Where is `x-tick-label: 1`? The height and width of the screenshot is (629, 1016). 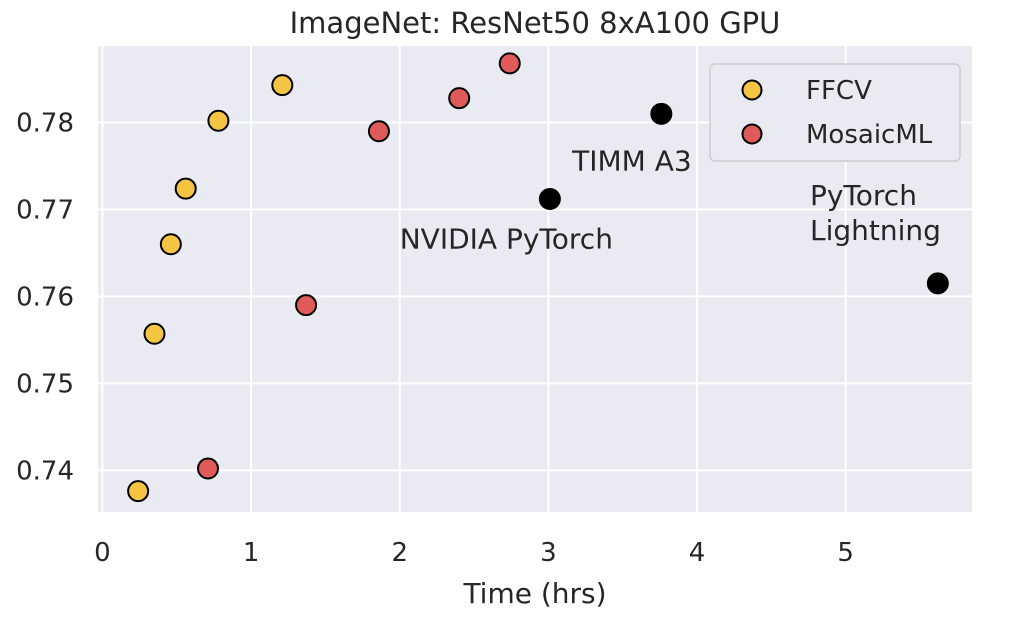
x-tick-label: 1 is located at coordinates (251, 553).